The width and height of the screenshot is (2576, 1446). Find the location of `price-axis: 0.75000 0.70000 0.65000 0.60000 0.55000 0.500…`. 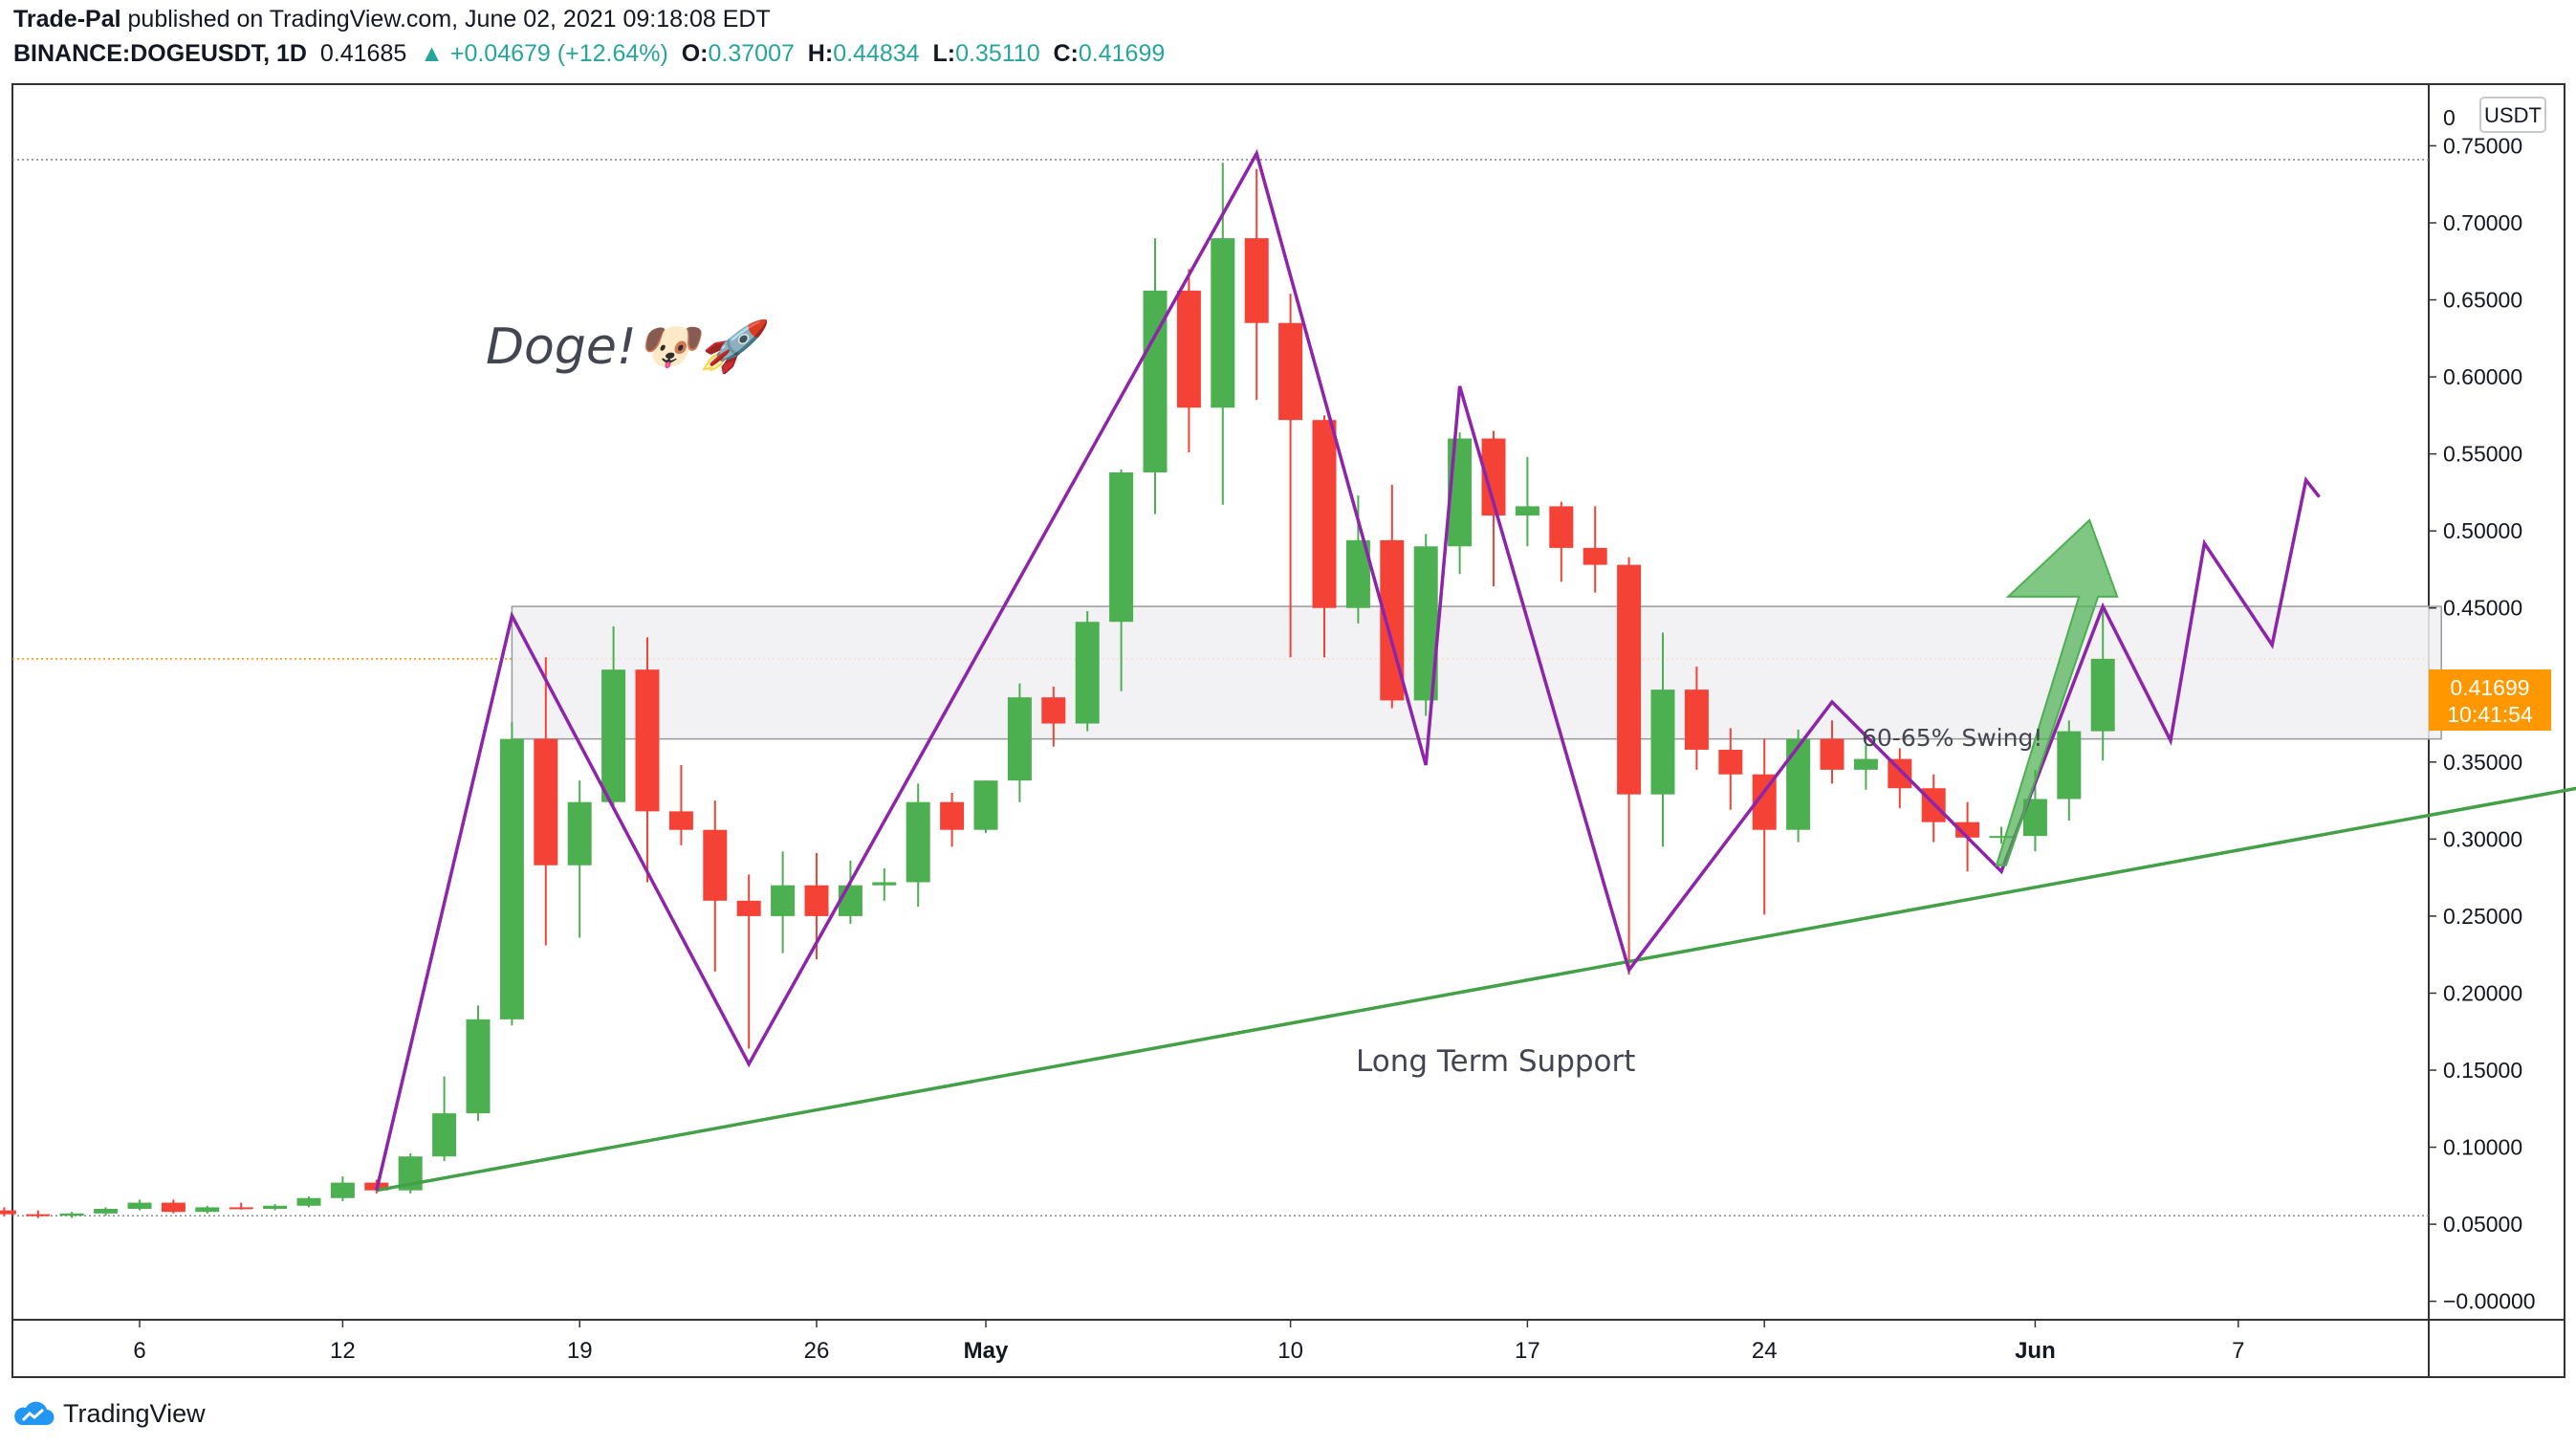

price-axis: 0.75000 0.70000 0.65000 0.60000 0.55000 0.500… is located at coordinates (2482, 709).